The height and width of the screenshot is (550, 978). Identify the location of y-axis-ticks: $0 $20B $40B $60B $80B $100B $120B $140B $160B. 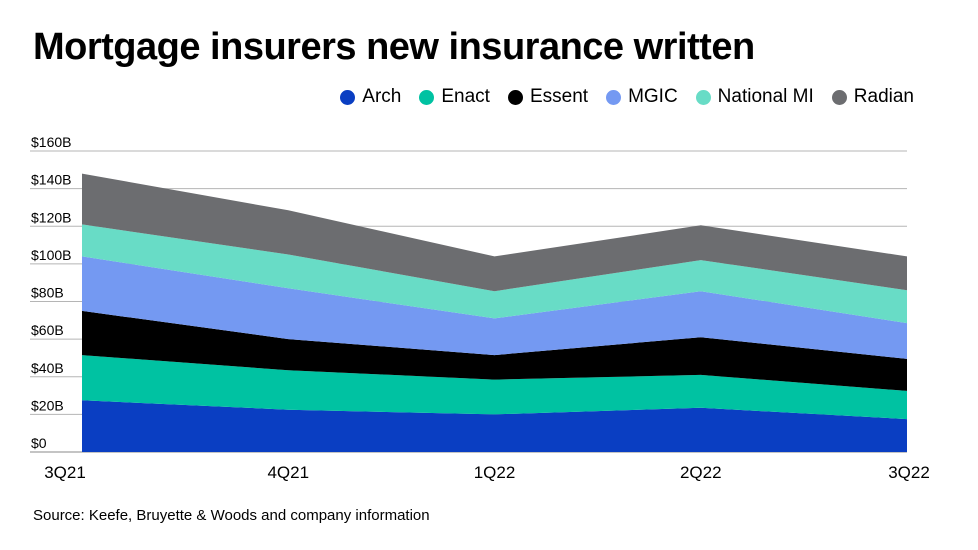
(51, 292).